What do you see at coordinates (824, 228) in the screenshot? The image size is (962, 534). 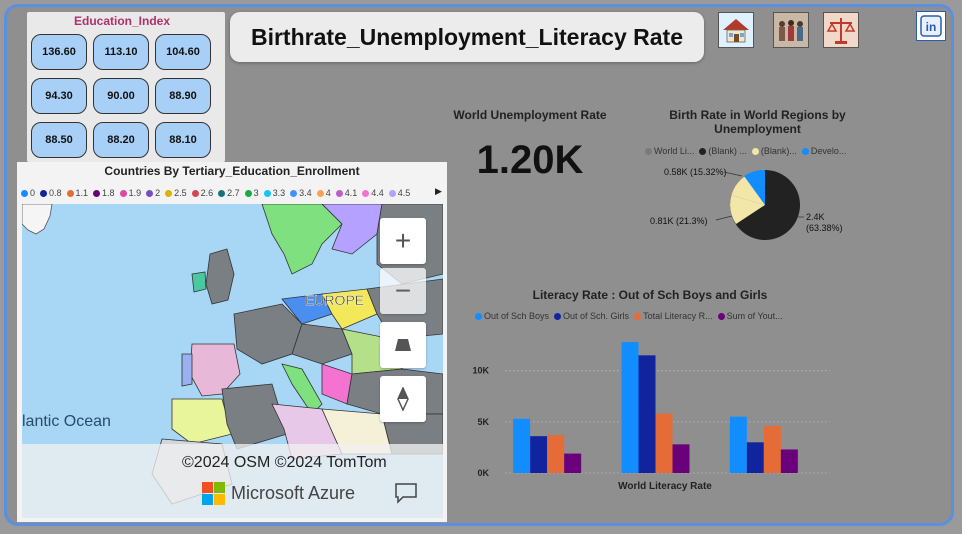 I see `pie-label: (63.38%)` at bounding box center [824, 228].